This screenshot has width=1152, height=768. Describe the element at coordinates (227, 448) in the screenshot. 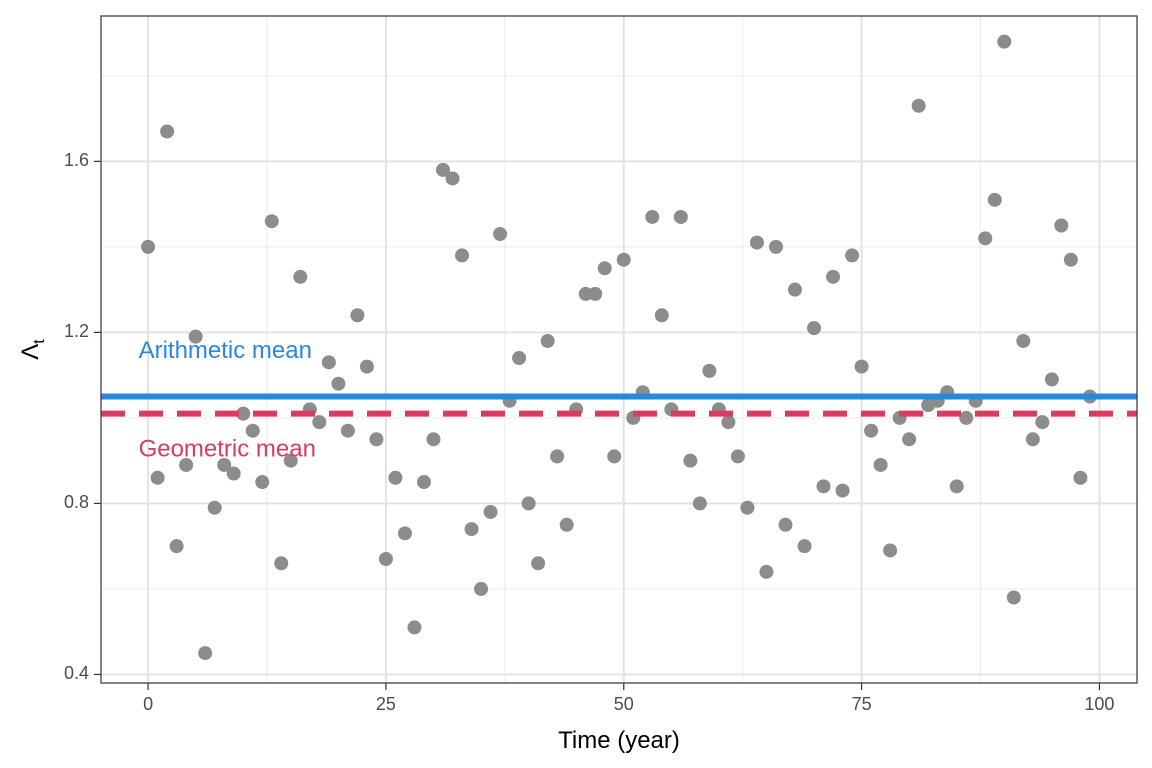

I see `geometric-mean-label: Geometric mean` at that location.